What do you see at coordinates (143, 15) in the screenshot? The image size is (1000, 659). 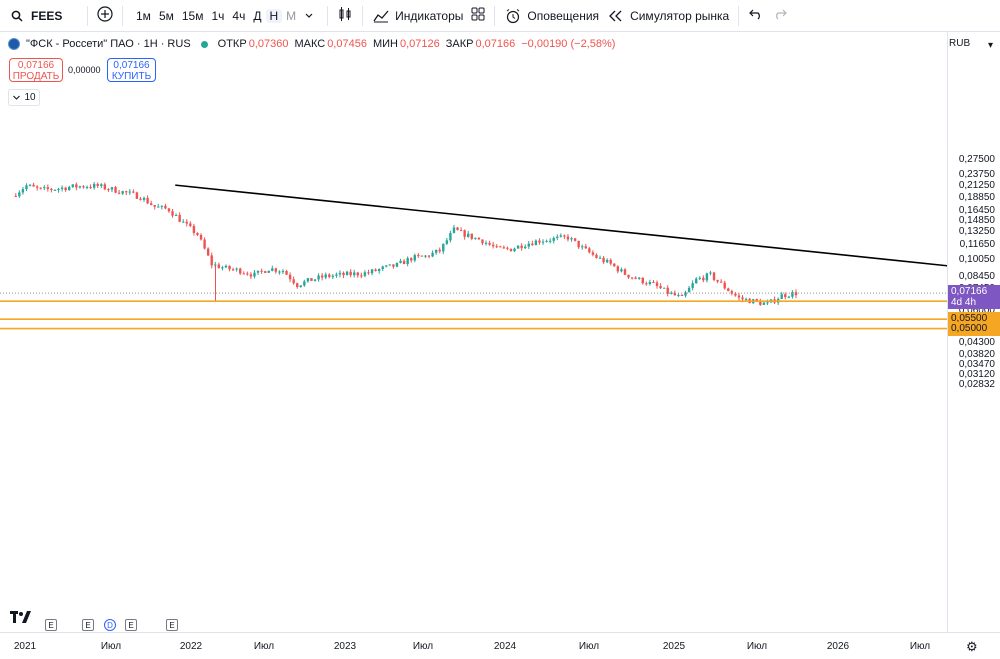 I see `interval-1m: 1м` at bounding box center [143, 15].